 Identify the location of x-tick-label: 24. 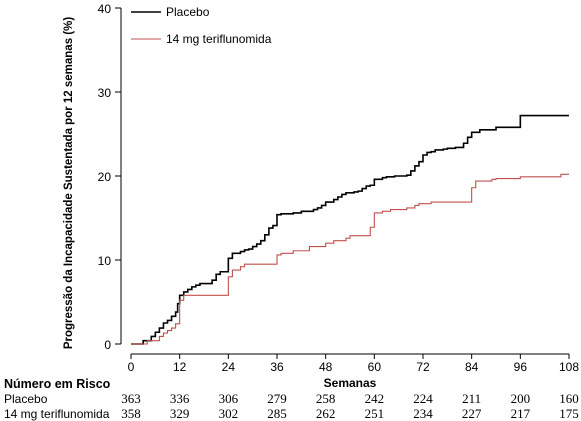
(229, 367).